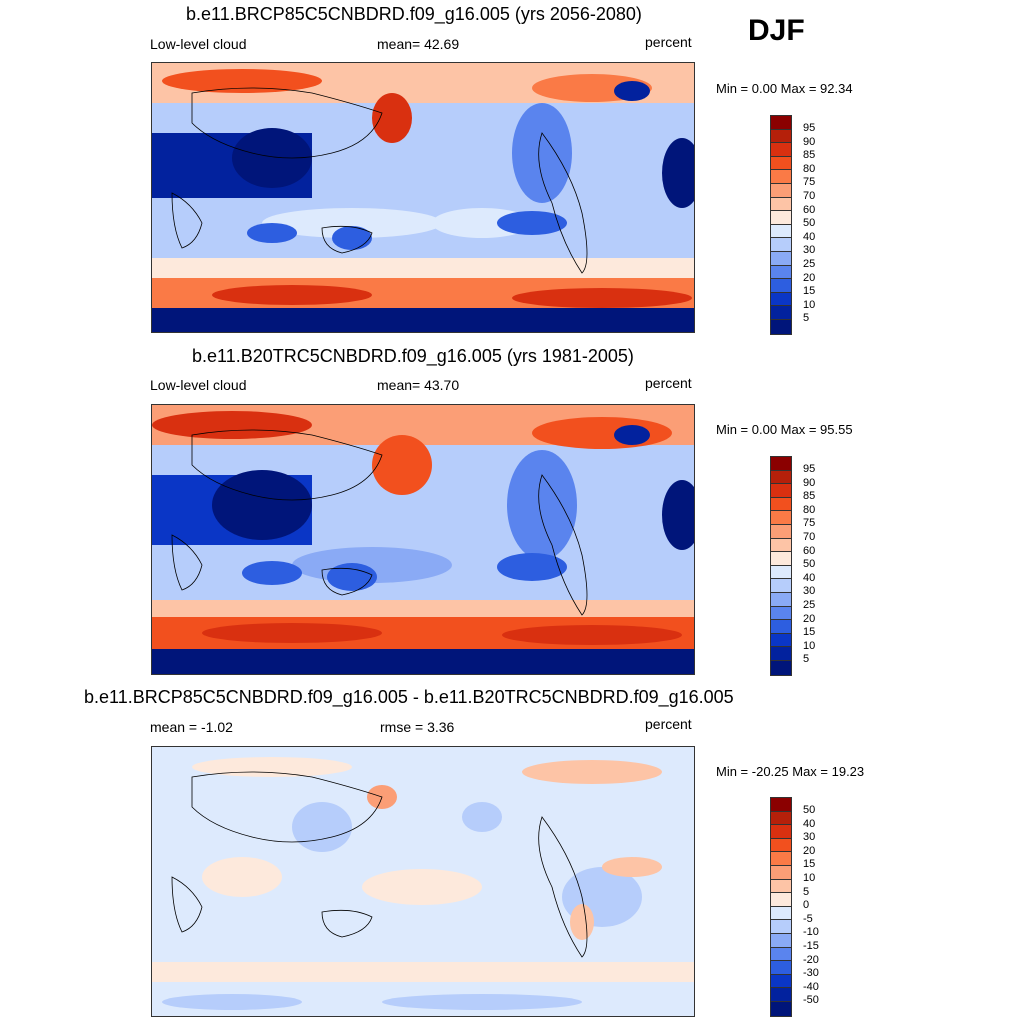 This screenshot has width=1024, height=1024. What do you see at coordinates (811, 986) in the screenshot?
I see `colorbar-tick-label: -40` at bounding box center [811, 986].